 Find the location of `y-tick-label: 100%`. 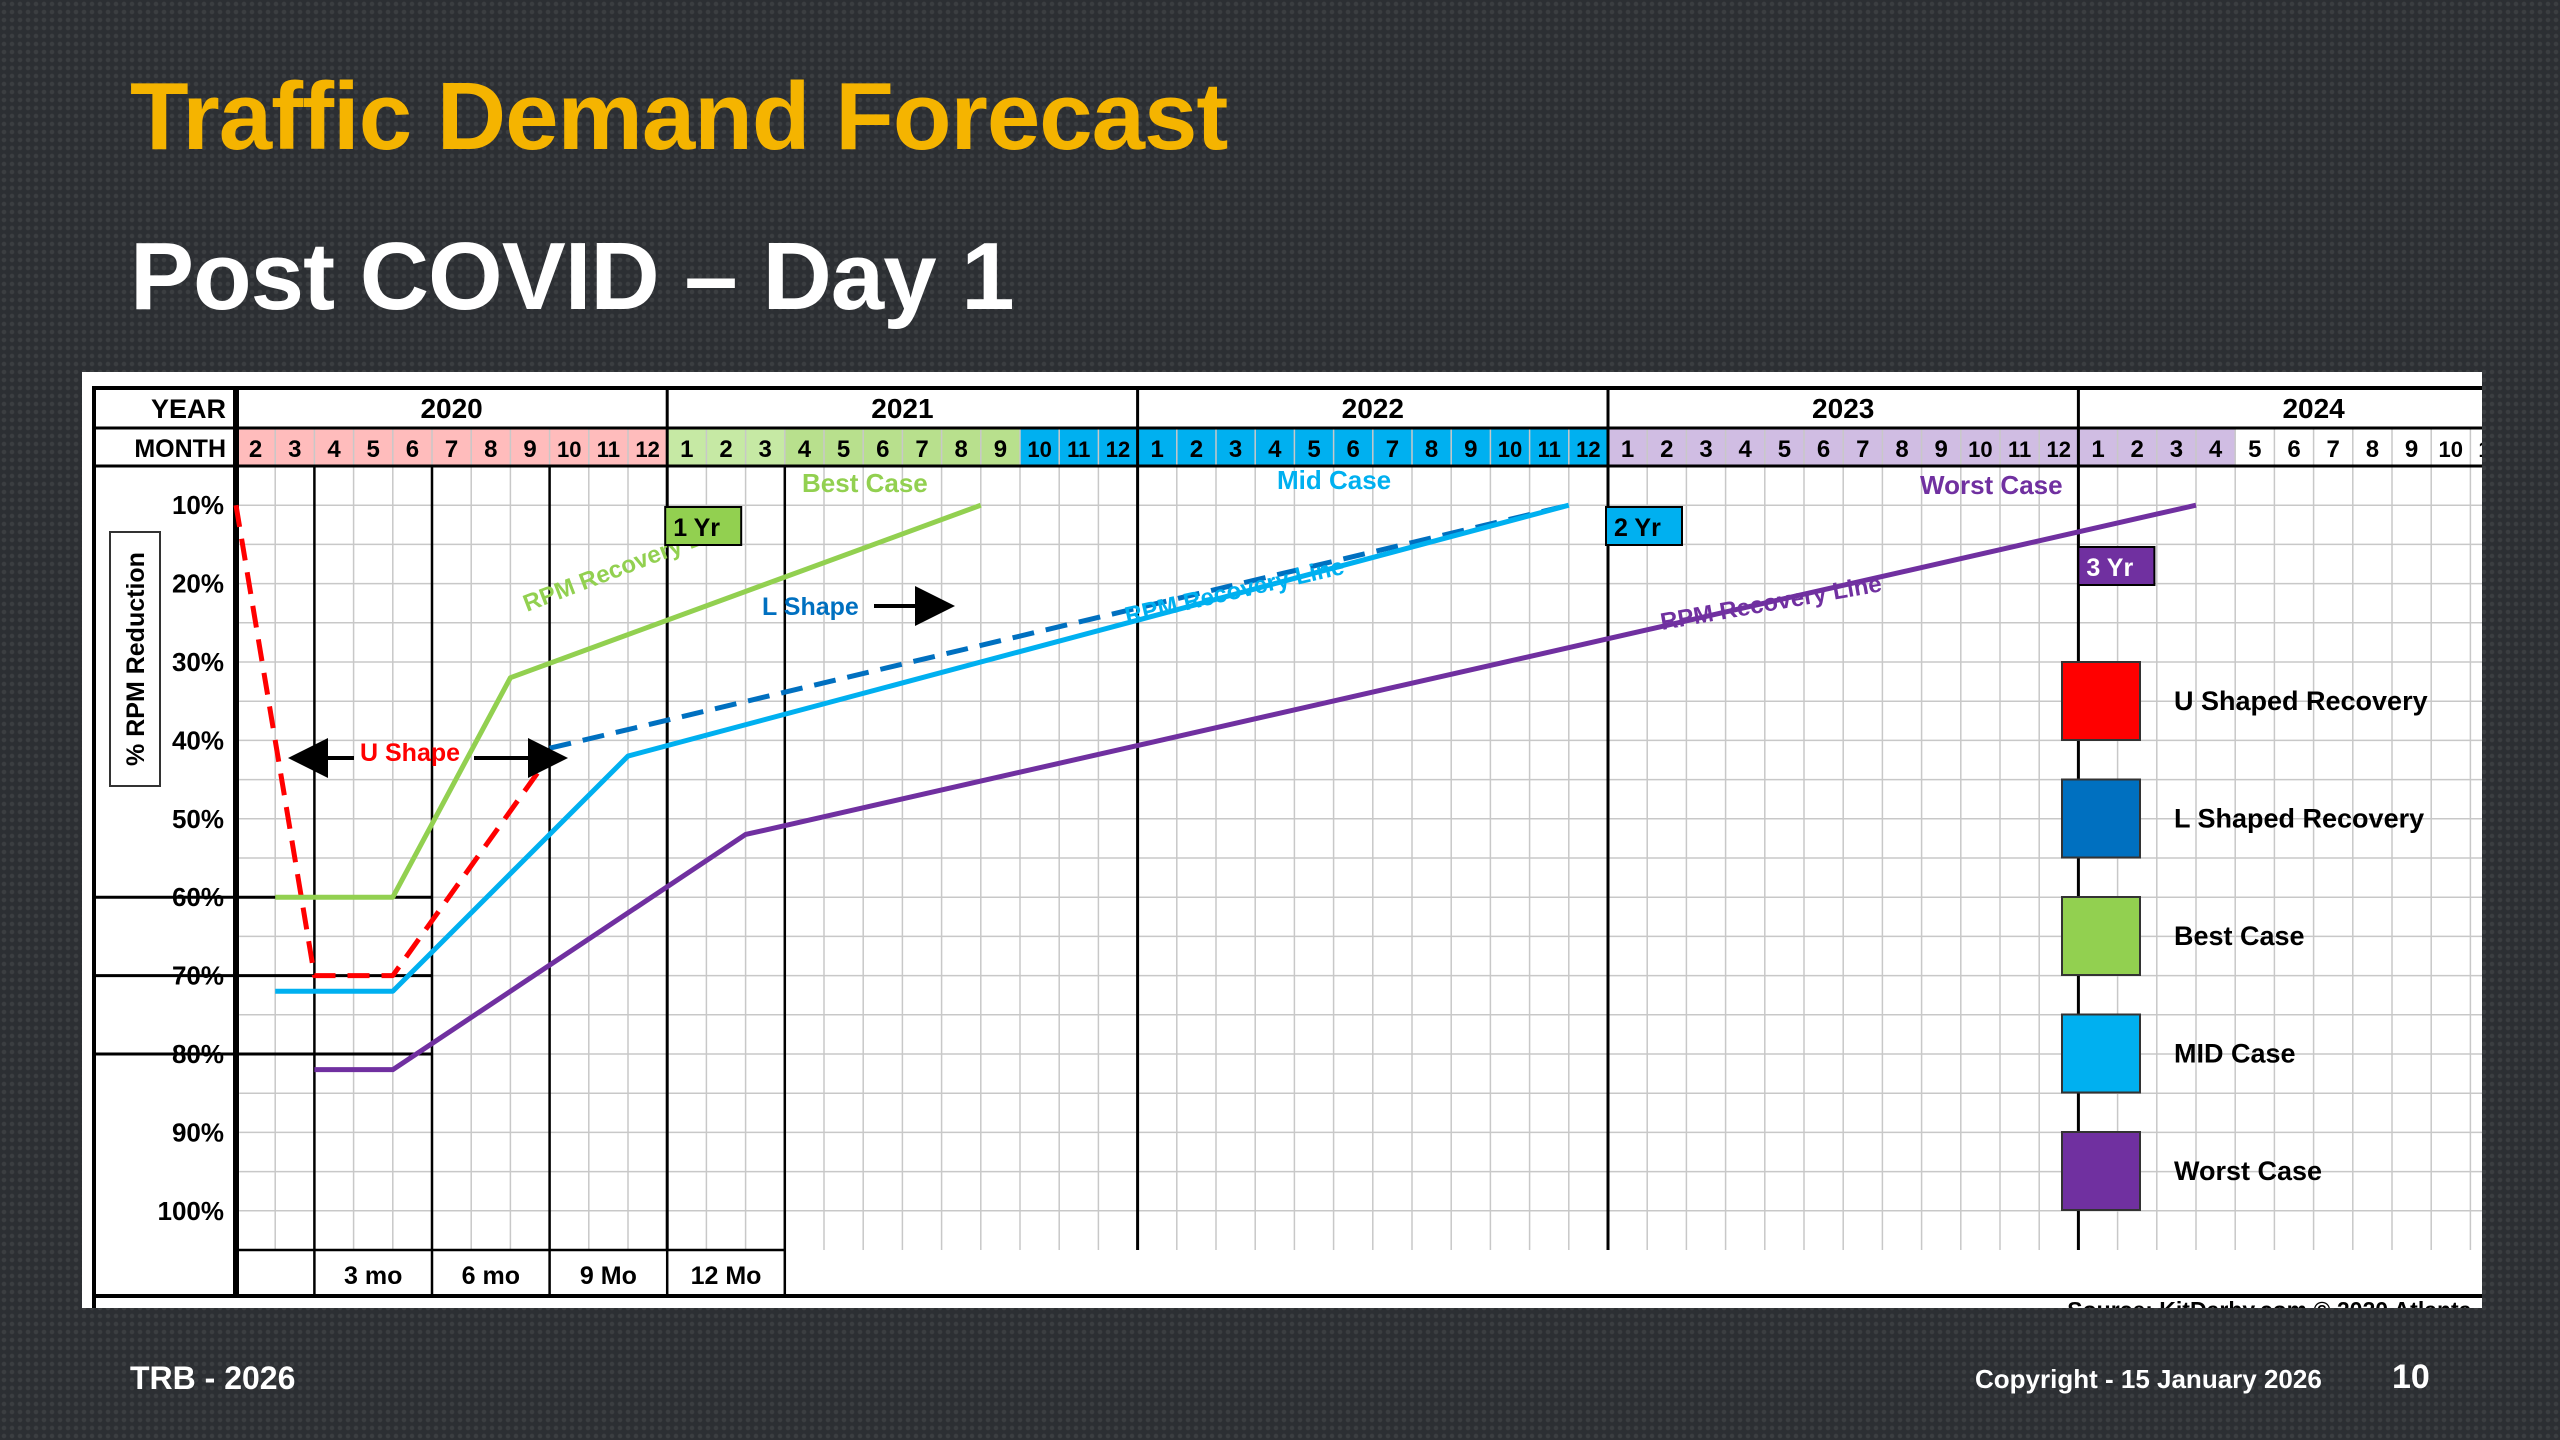

y-tick-label: 100% is located at coordinates (191, 1211).